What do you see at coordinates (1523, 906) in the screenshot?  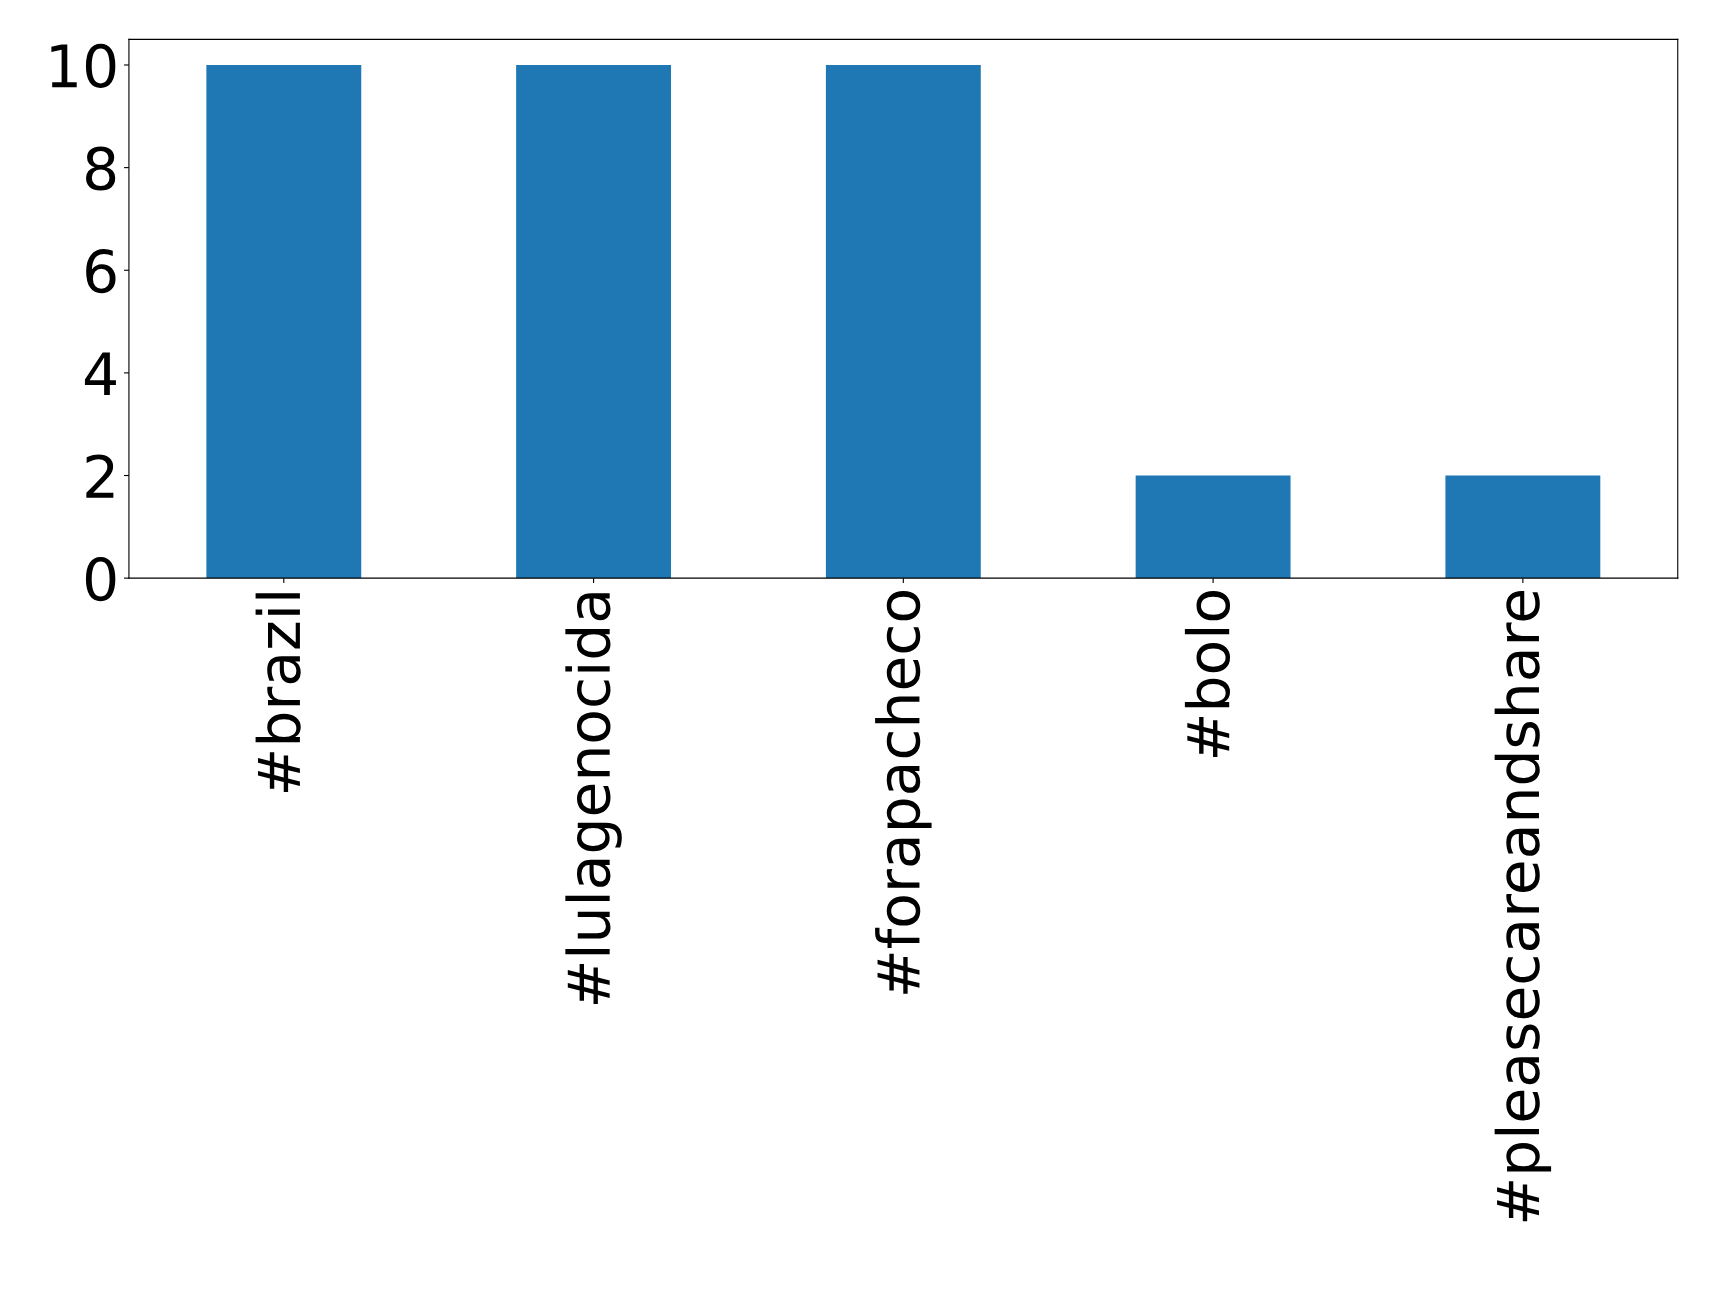 I see `x-tick-label: #pleasecareandshare` at bounding box center [1523, 906].